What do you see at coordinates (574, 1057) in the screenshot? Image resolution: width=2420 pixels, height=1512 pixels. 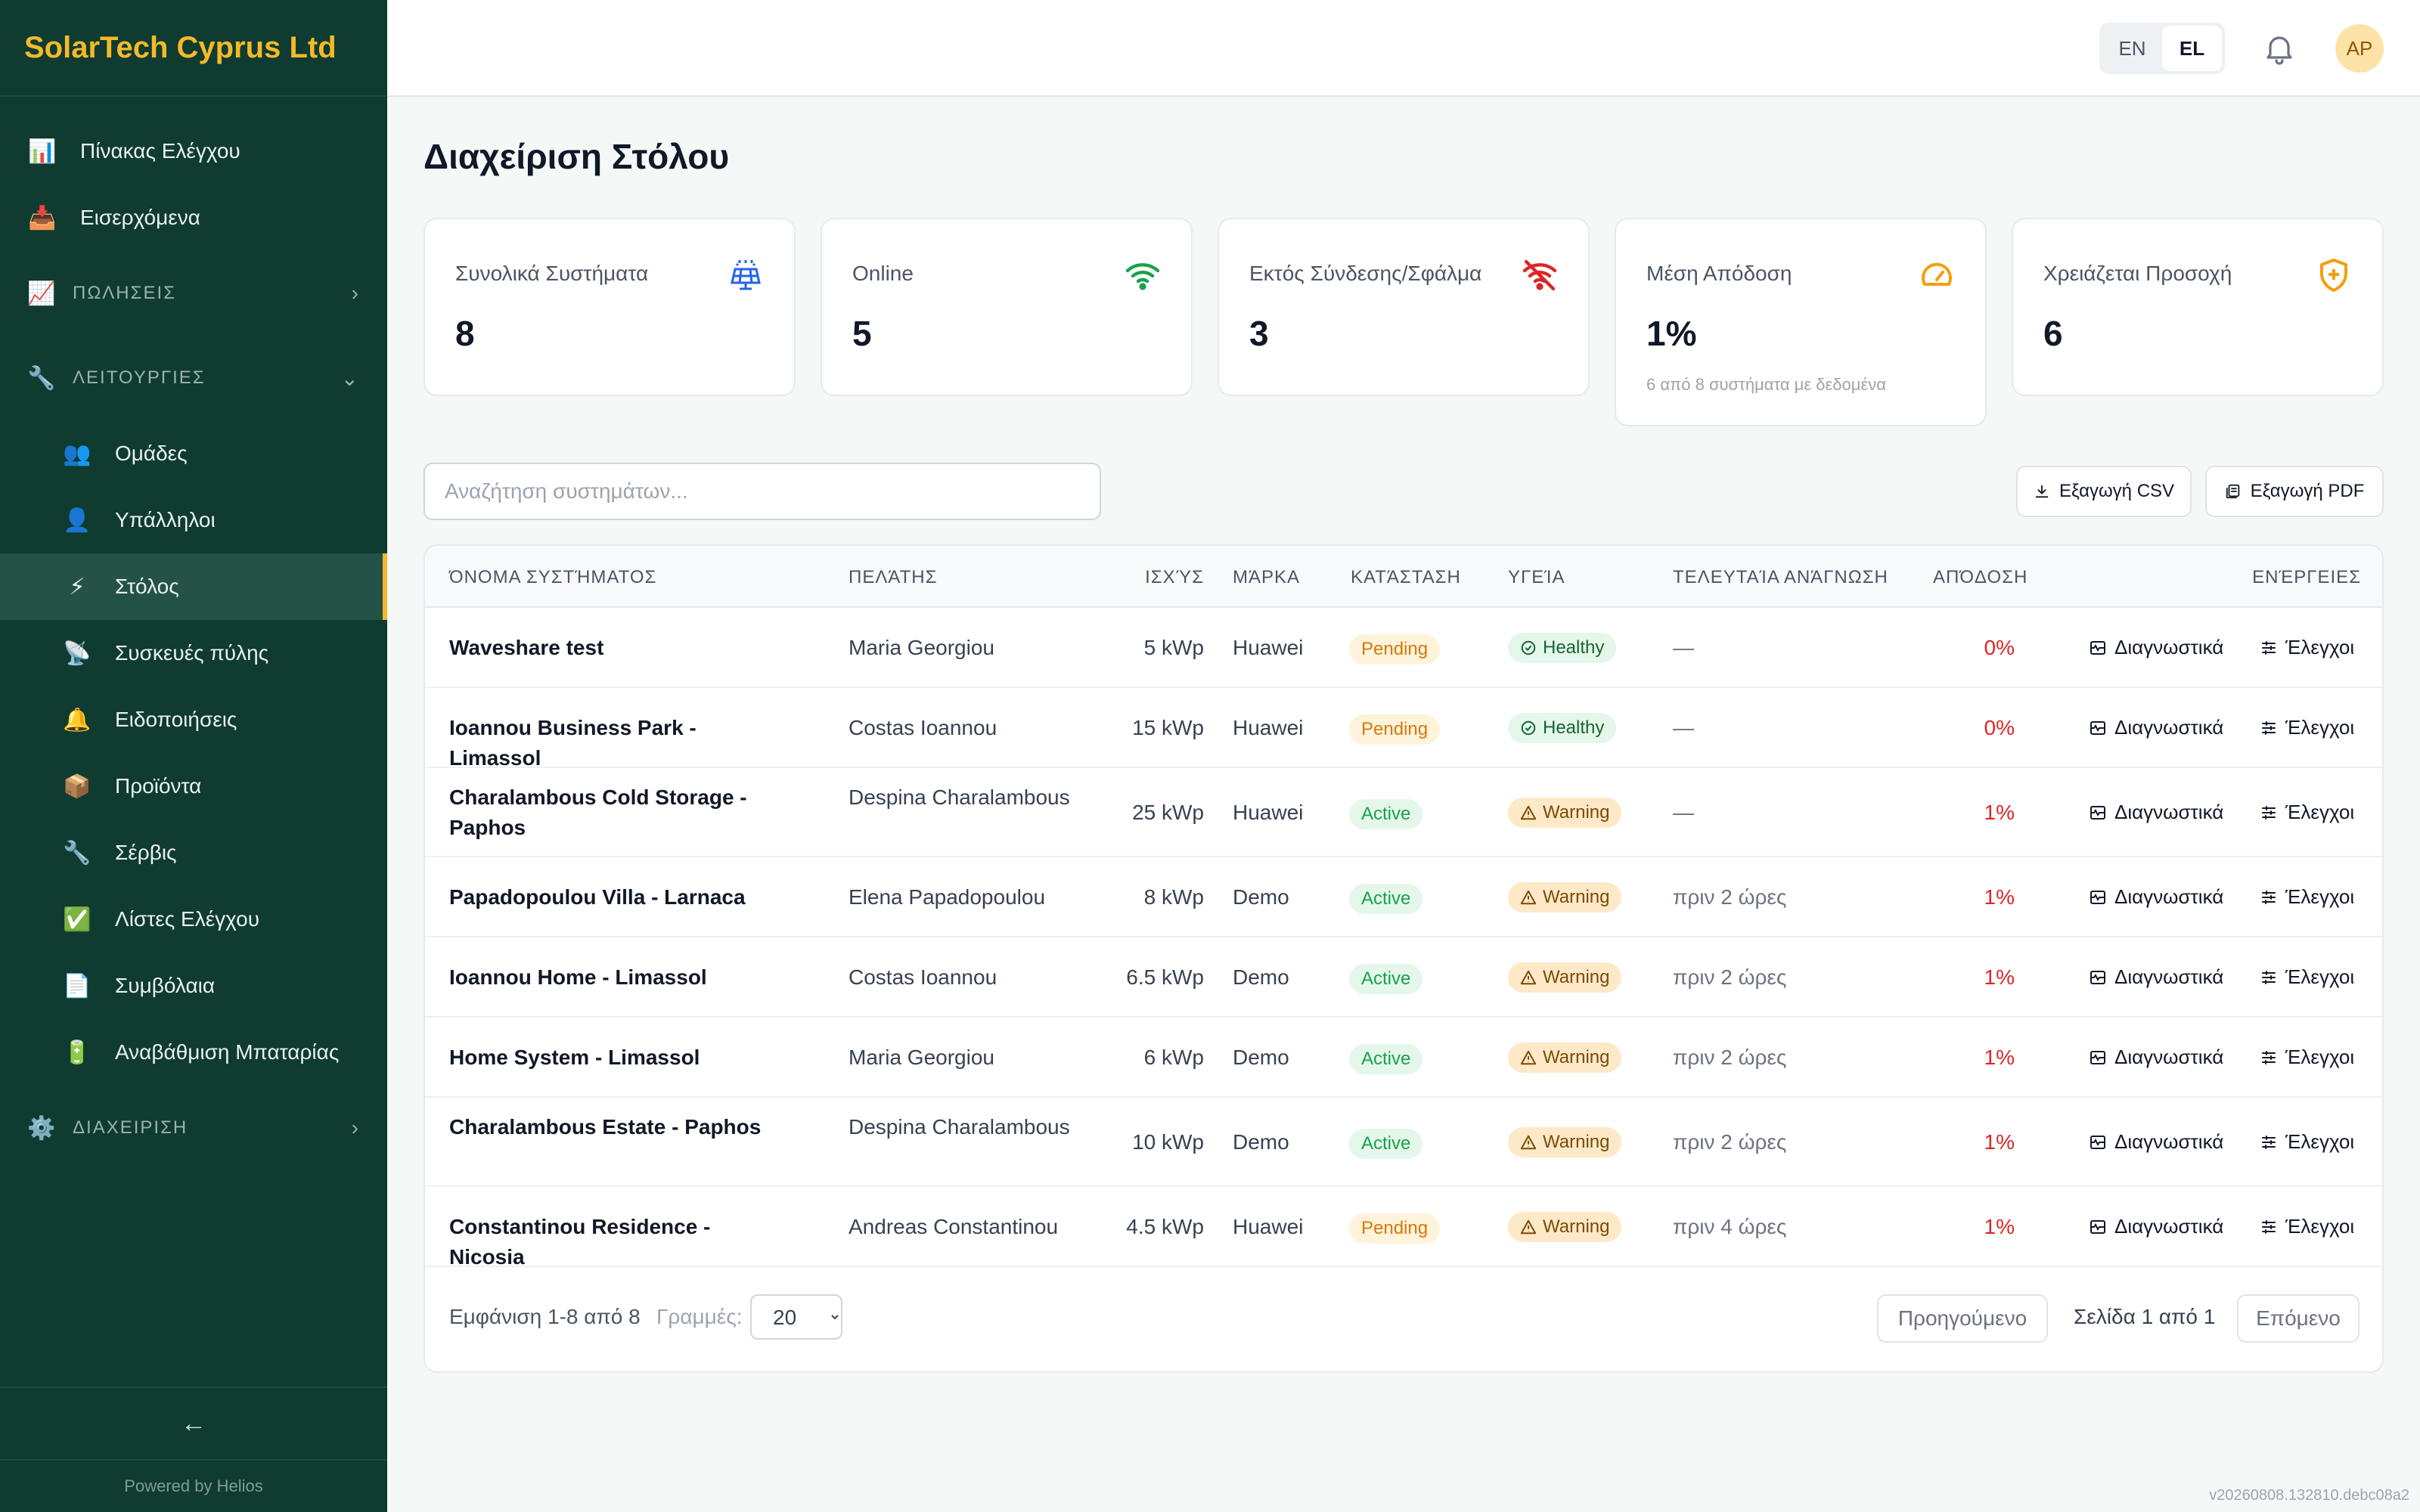 I see `system-name: Home System - Limassol` at bounding box center [574, 1057].